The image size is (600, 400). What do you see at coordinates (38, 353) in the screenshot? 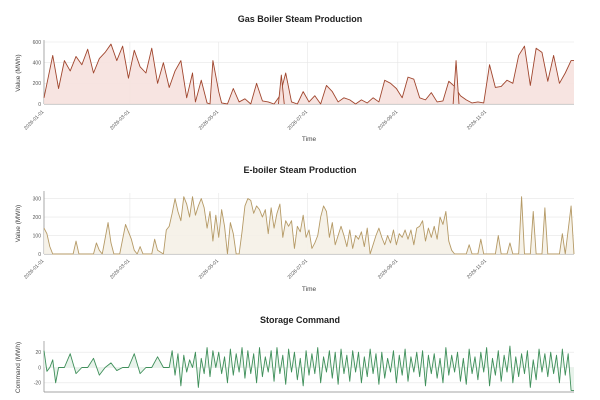
I see `y-tick-label: 20` at bounding box center [38, 353].